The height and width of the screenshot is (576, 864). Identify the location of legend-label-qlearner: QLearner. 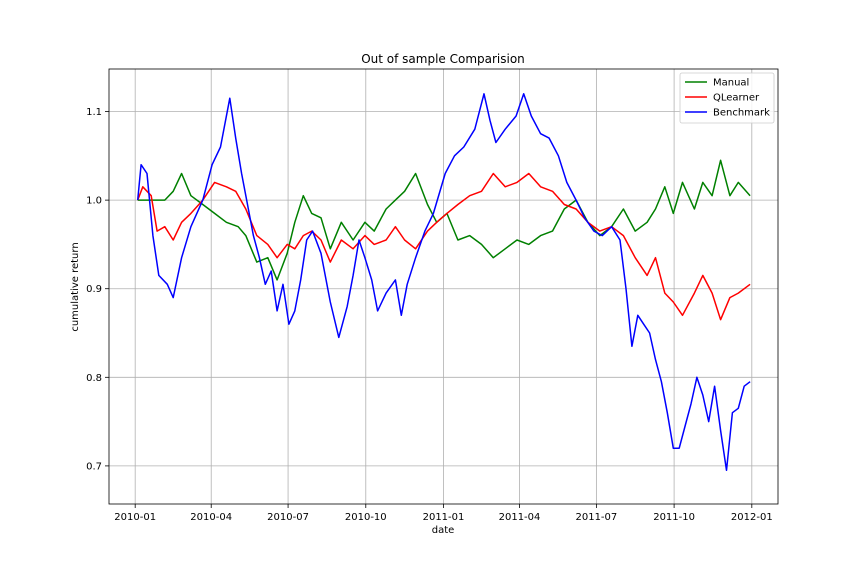
(736, 98).